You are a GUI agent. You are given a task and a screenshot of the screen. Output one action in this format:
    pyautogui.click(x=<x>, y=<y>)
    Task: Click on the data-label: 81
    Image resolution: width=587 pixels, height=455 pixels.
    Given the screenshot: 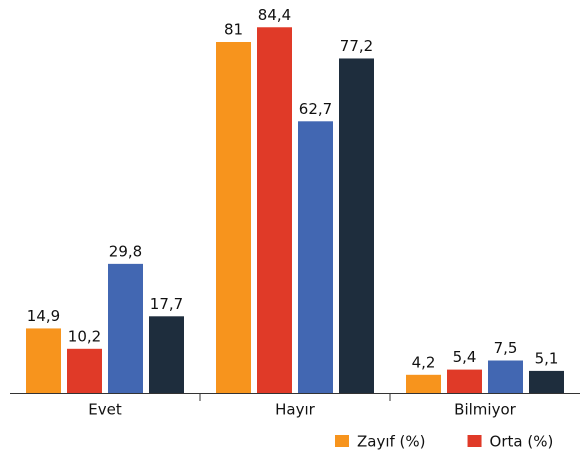 What is the action you would take?
    pyautogui.click(x=233, y=30)
    